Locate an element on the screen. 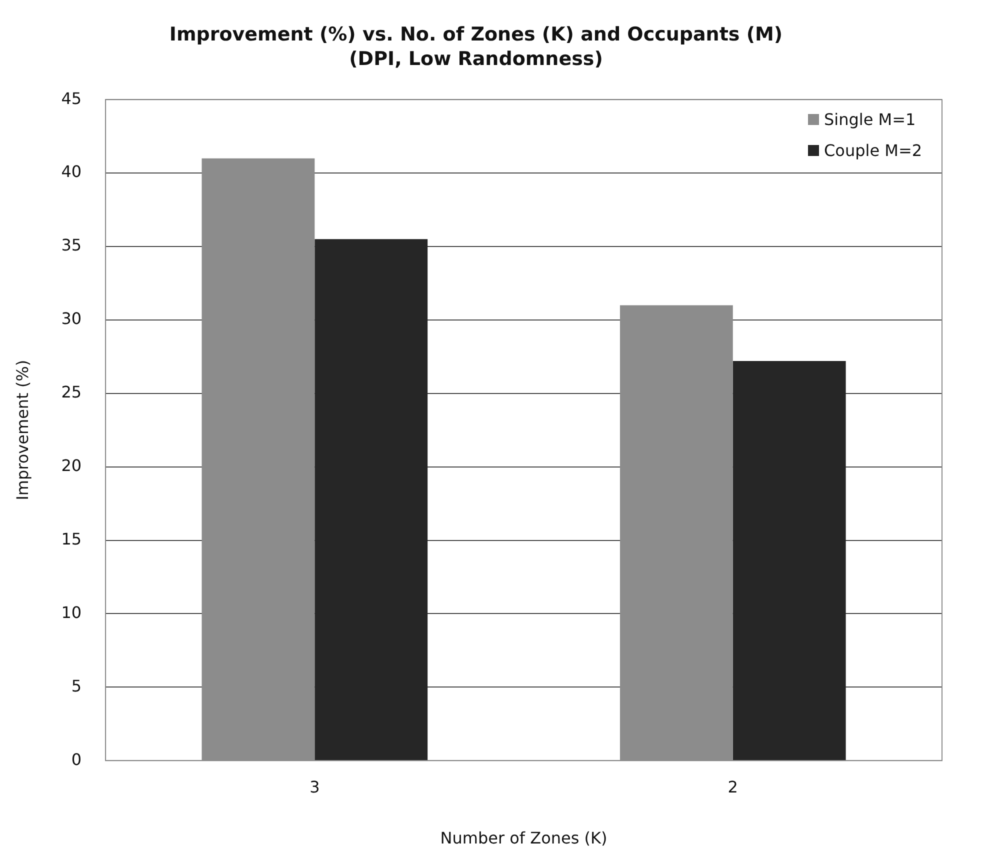  y-axis-title: Improvement (%) is located at coordinates (22, 430).